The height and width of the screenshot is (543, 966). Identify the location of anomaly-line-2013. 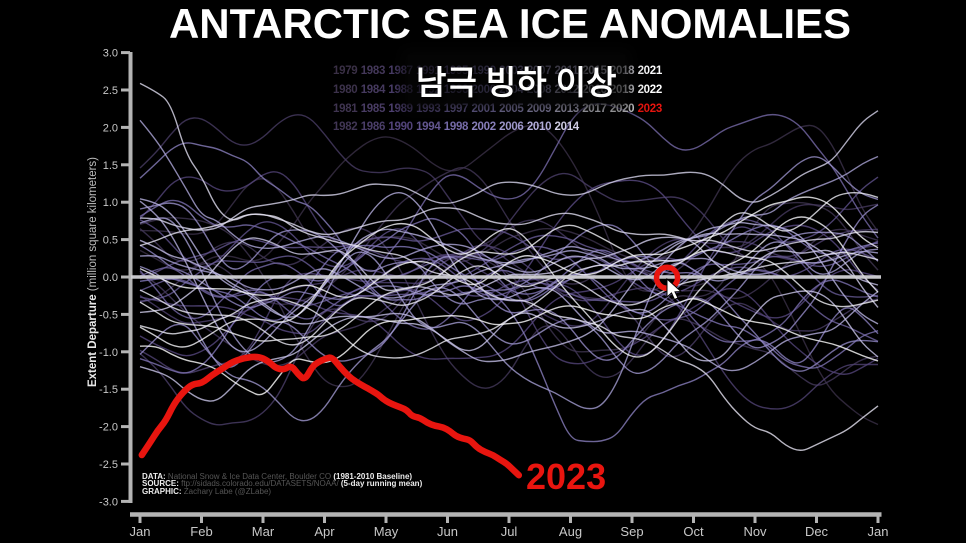
(509, 275).